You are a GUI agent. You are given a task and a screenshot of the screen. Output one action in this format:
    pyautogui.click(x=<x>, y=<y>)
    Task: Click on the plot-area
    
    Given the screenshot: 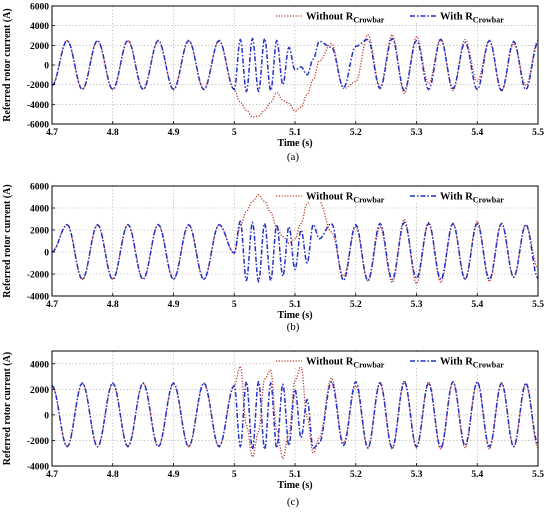 What is the action you would take?
    pyautogui.click(x=295, y=75)
    